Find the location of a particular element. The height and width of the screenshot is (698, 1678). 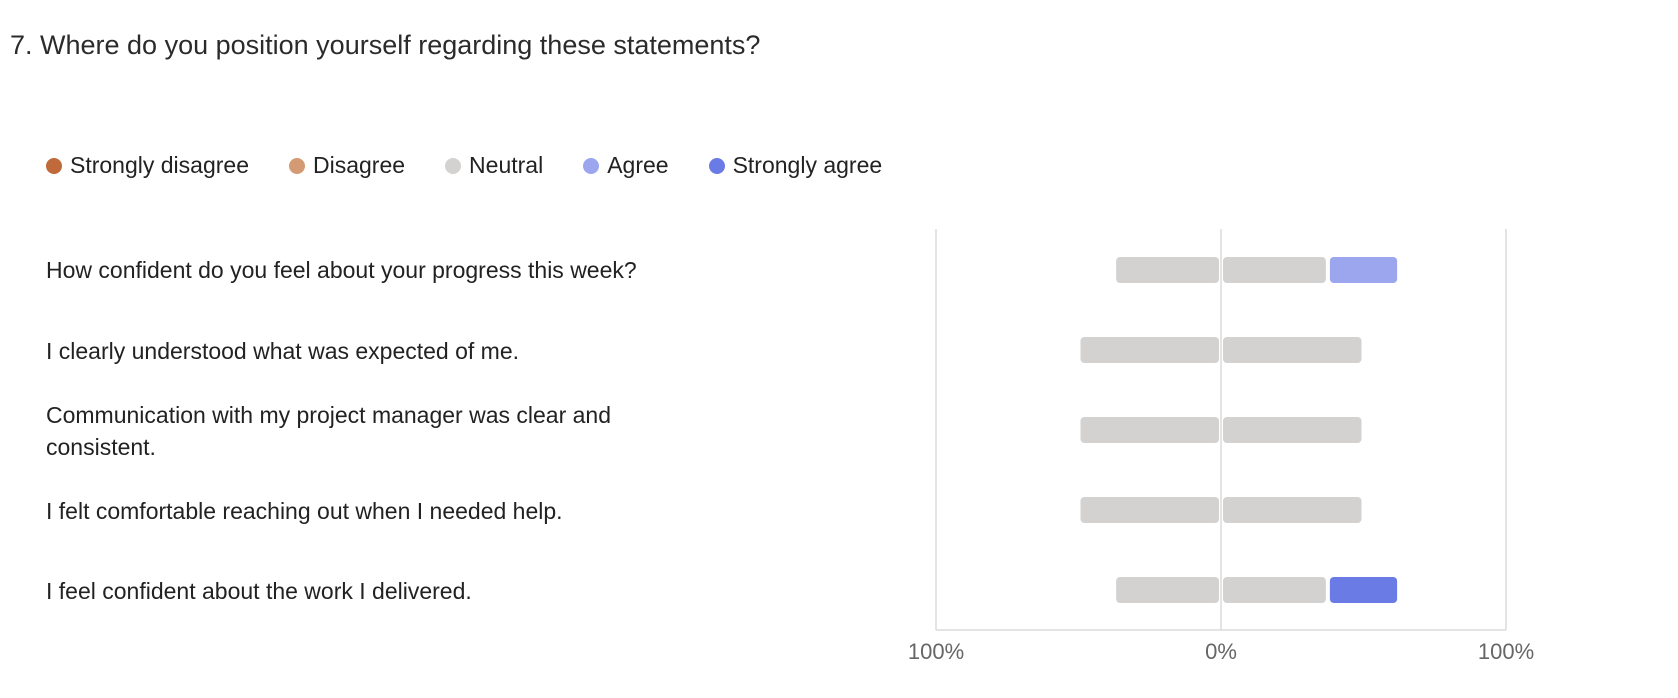

x-tick-label: 0% is located at coordinates (1221, 651).